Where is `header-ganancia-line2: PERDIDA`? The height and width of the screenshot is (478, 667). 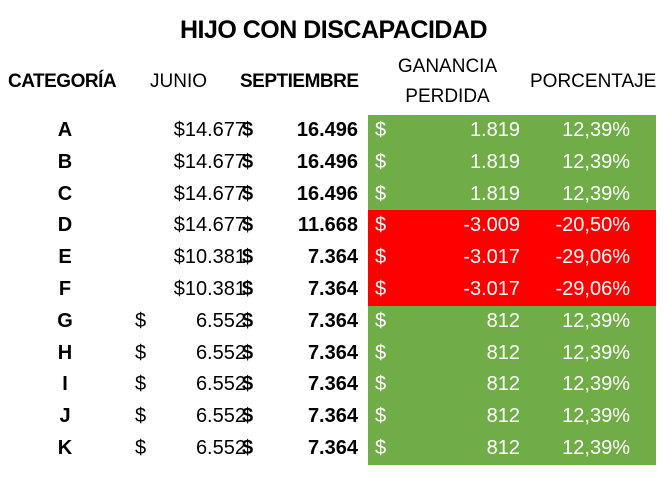 header-ganancia-line2: PERDIDA is located at coordinates (447, 96).